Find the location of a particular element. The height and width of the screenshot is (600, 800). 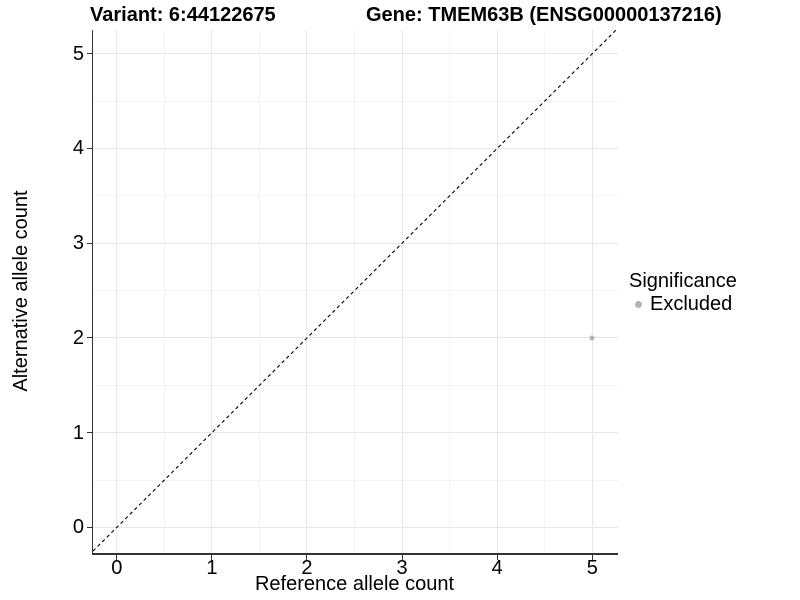

y-tick-label: 5 is located at coordinates (78, 53).